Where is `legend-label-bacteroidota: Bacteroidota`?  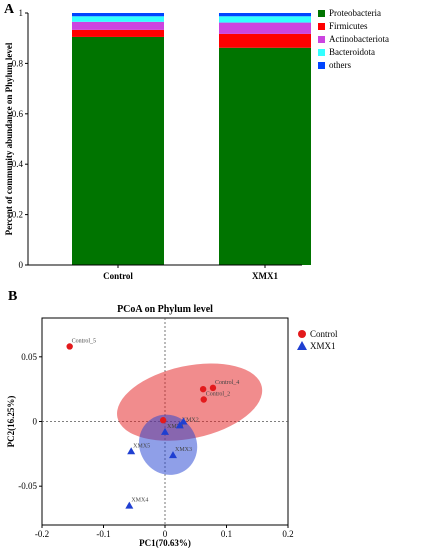
legend-label-bacteroidota: Bacteroidota is located at coordinates (352, 52).